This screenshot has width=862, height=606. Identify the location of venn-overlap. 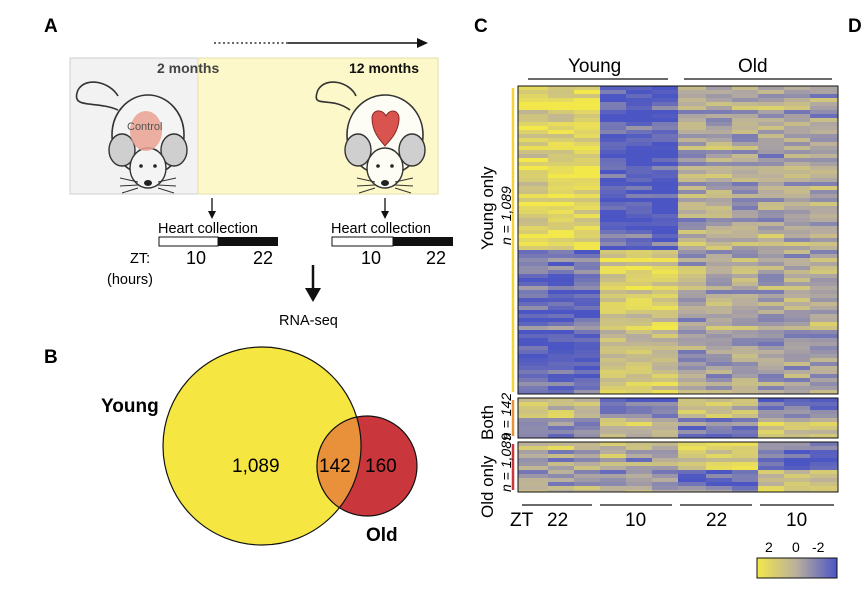
(339, 462).